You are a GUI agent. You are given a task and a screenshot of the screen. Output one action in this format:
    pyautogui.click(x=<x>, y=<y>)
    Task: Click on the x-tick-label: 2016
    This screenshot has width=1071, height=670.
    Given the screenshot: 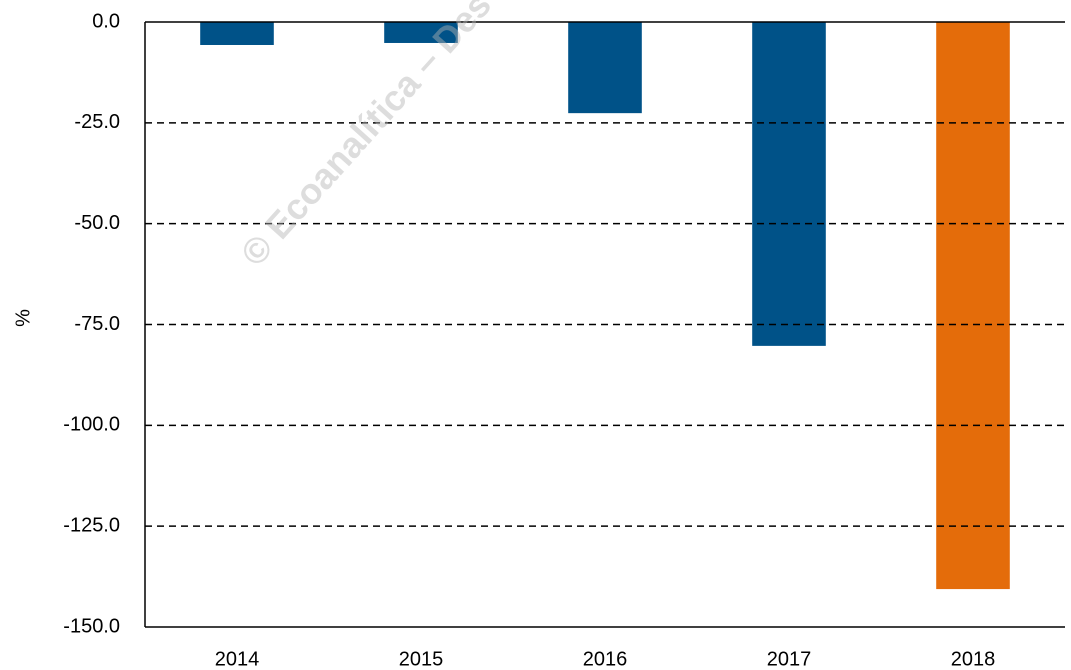 What is the action you would take?
    pyautogui.click(x=605, y=659)
    